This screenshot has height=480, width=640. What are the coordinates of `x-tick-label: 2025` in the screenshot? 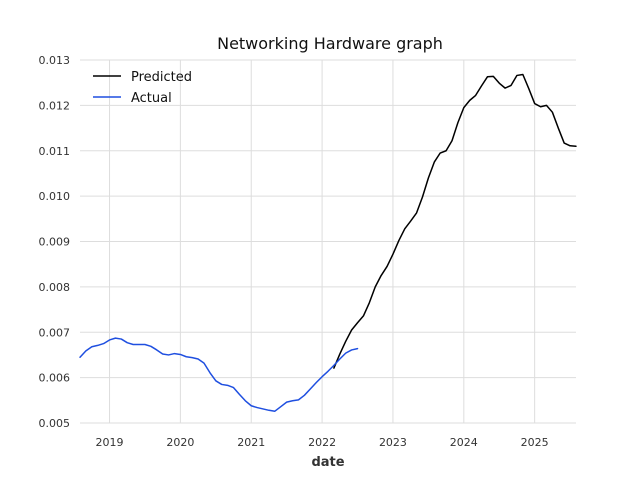 It's located at (535, 442).